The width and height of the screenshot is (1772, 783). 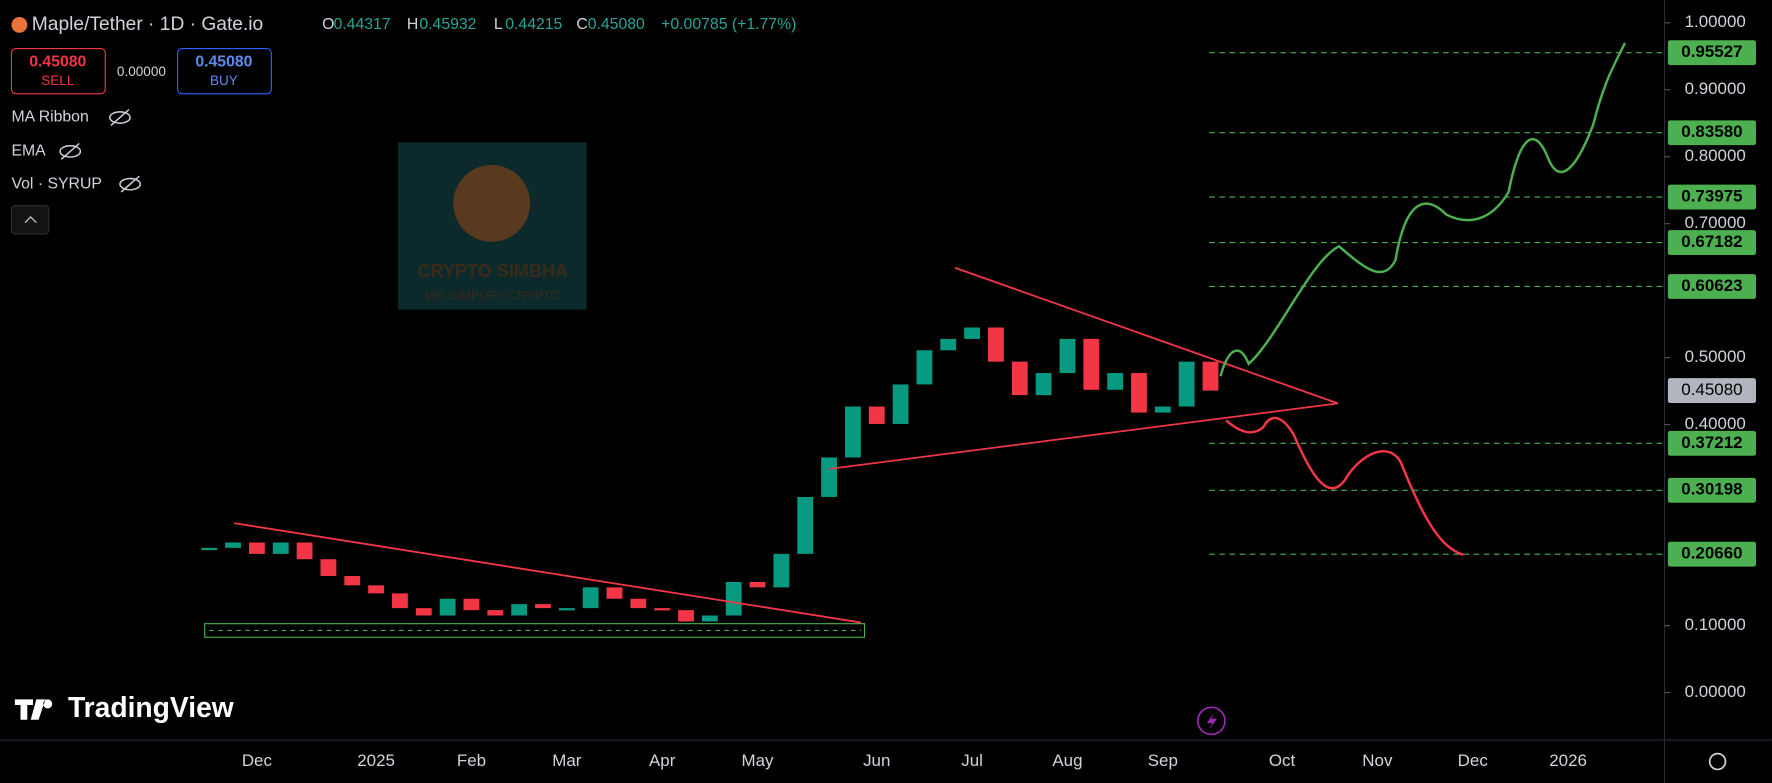 What do you see at coordinates (28, 151) in the screenshot?
I see `indicator: EMA` at bounding box center [28, 151].